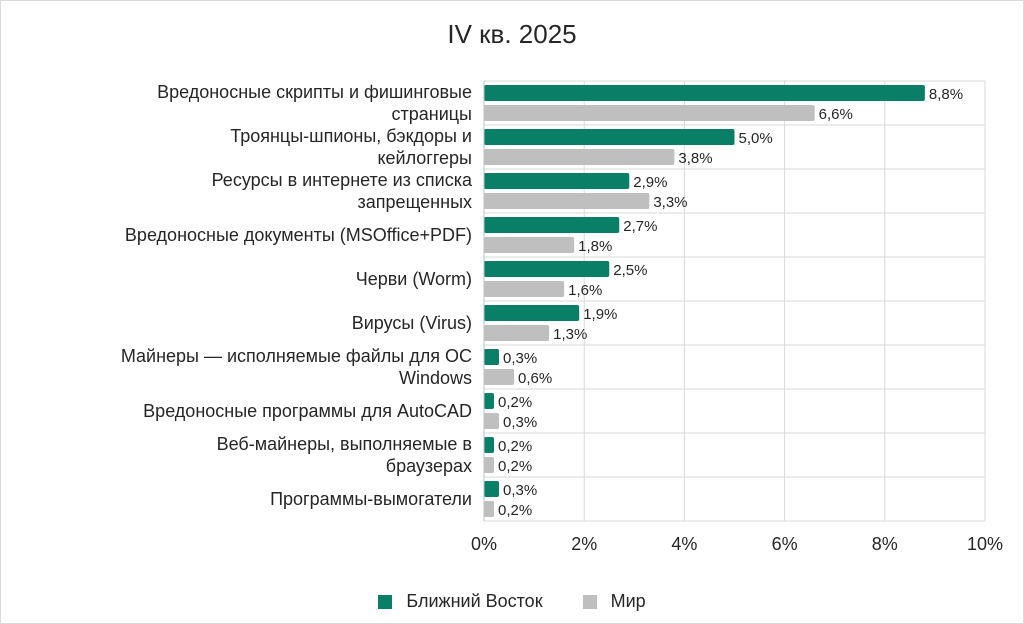  Describe the element at coordinates (570, 334) in the screenshot. I see `data-label: 1,3%` at that location.